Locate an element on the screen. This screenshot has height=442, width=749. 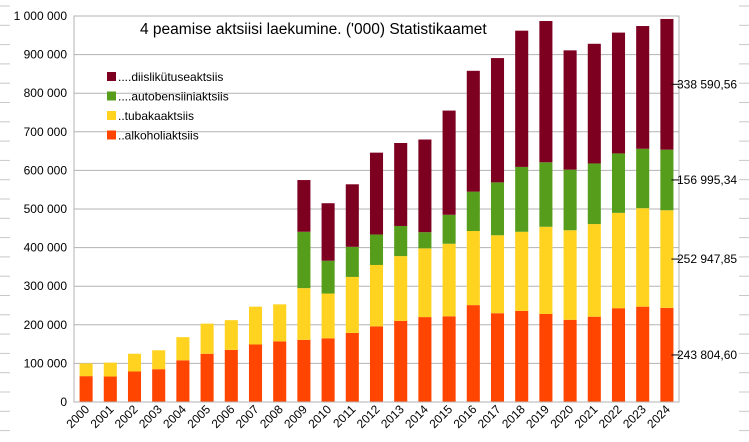
y-tick-label: 500 000 is located at coordinates (46, 209).